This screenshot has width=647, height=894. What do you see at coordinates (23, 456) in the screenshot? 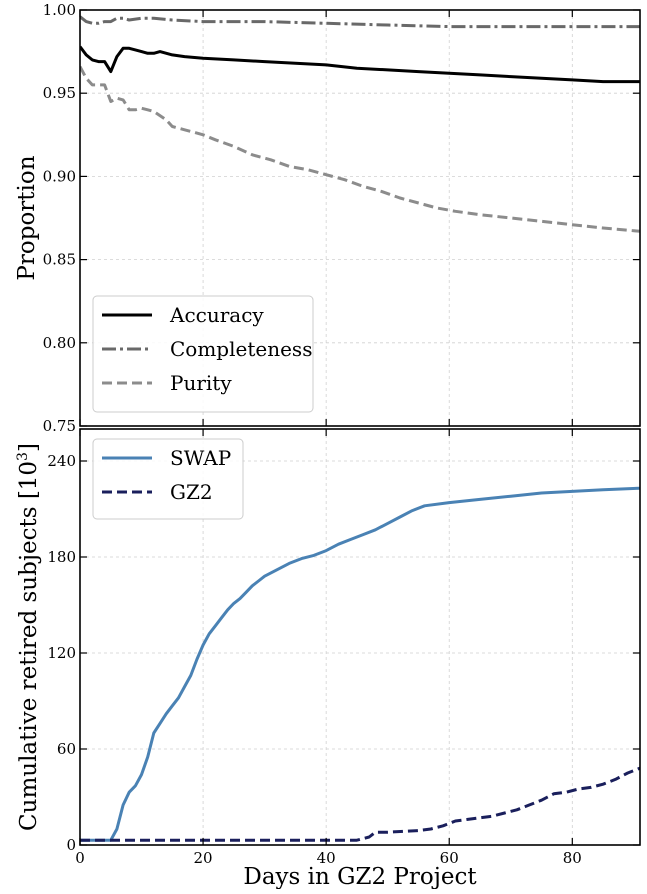
I see `bottom-y-axis-label-sup: 3` at bounding box center [23, 456].